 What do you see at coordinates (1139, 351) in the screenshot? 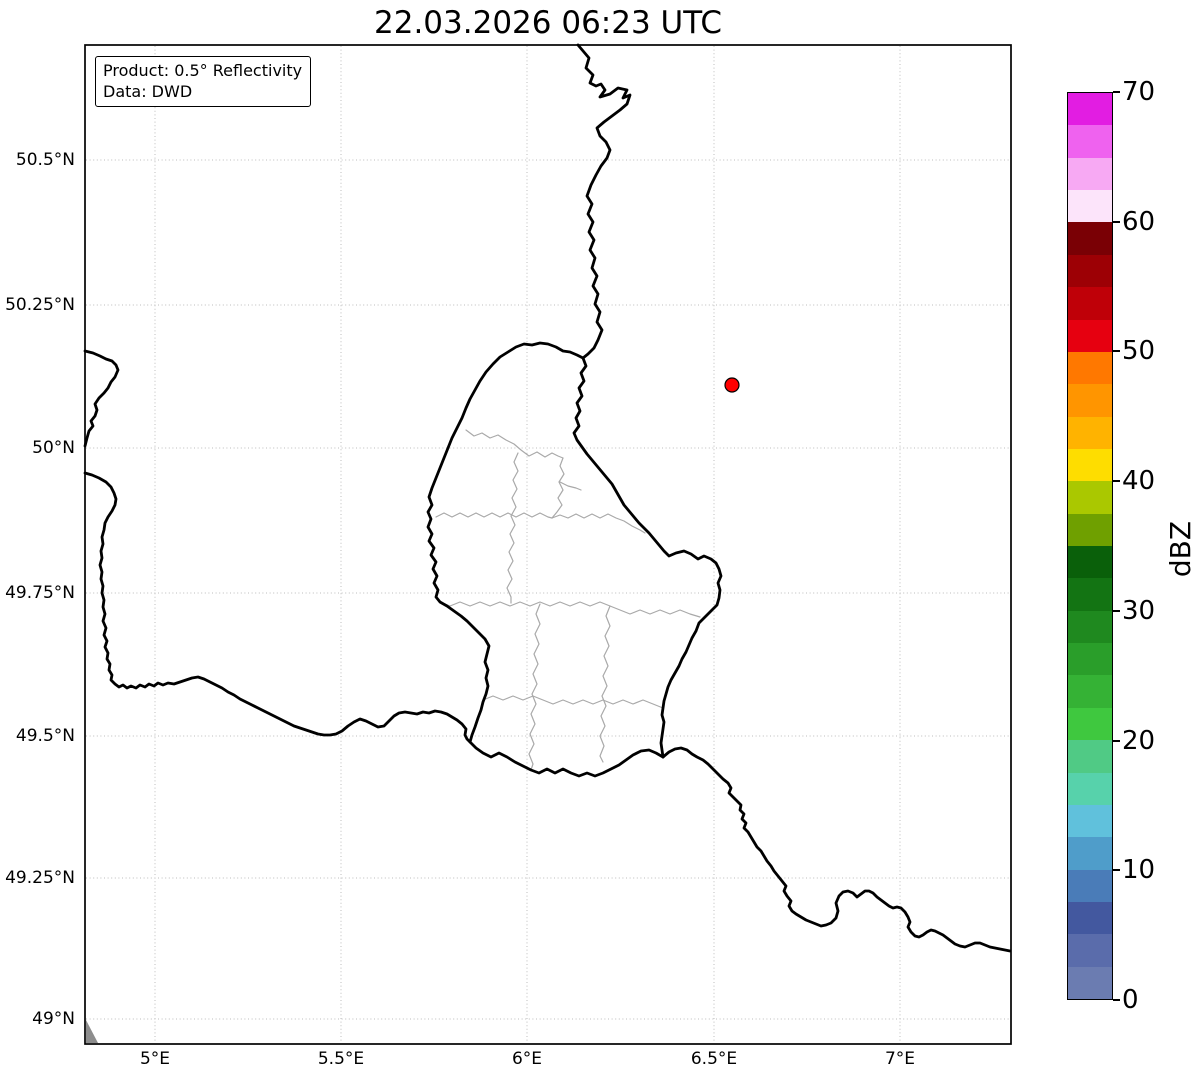
I see `colorbar-tick-label: 50` at bounding box center [1139, 351].